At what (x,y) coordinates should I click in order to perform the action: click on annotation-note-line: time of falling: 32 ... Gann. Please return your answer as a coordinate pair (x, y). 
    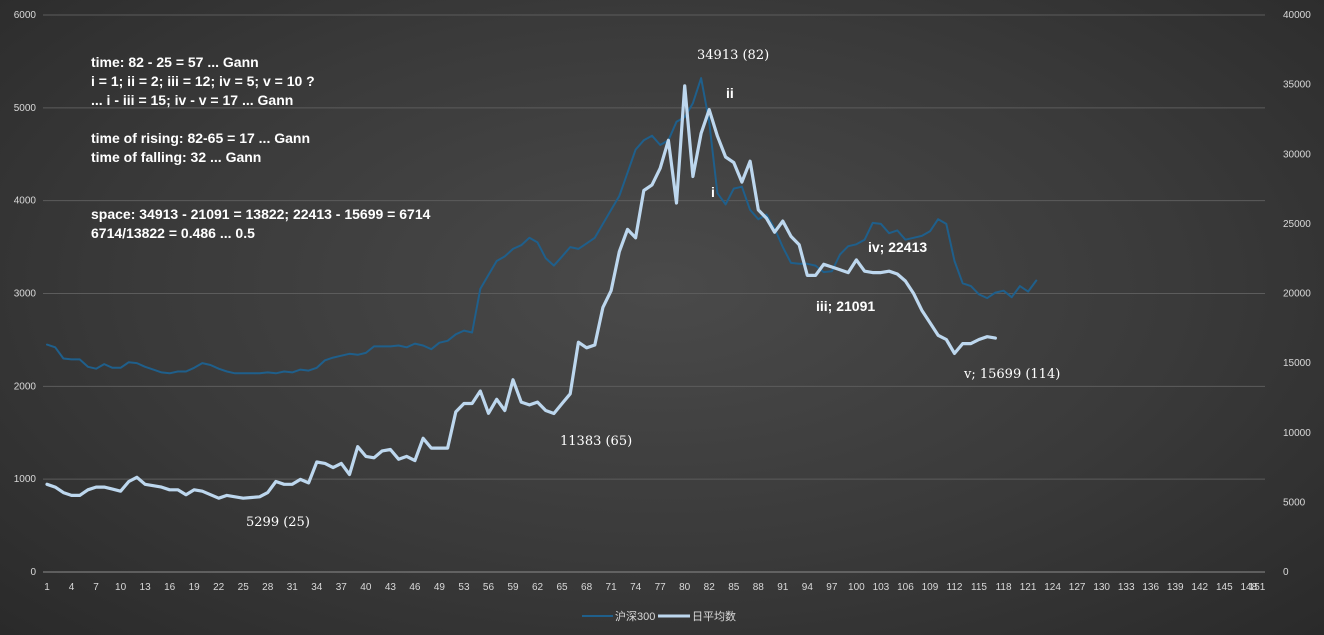
    Looking at the image, I should click on (176, 157).